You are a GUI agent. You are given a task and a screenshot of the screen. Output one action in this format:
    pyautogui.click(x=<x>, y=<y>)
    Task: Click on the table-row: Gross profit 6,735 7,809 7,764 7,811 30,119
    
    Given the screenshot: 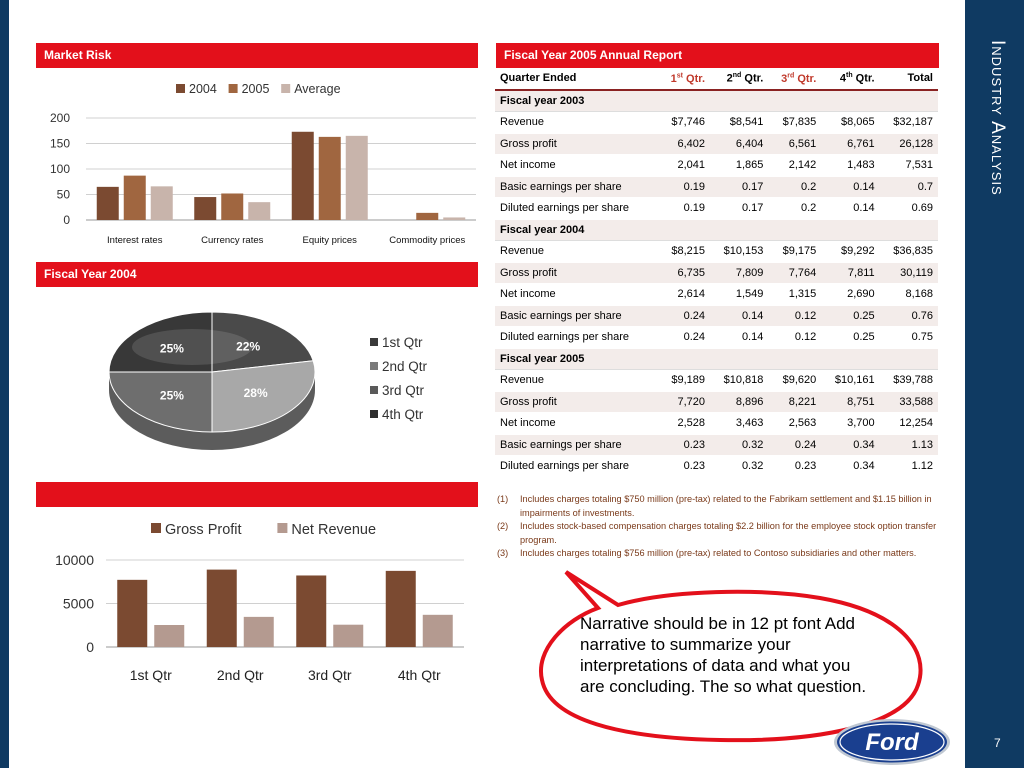 What is the action you would take?
    pyautogui.click(x=716, y=273)
    